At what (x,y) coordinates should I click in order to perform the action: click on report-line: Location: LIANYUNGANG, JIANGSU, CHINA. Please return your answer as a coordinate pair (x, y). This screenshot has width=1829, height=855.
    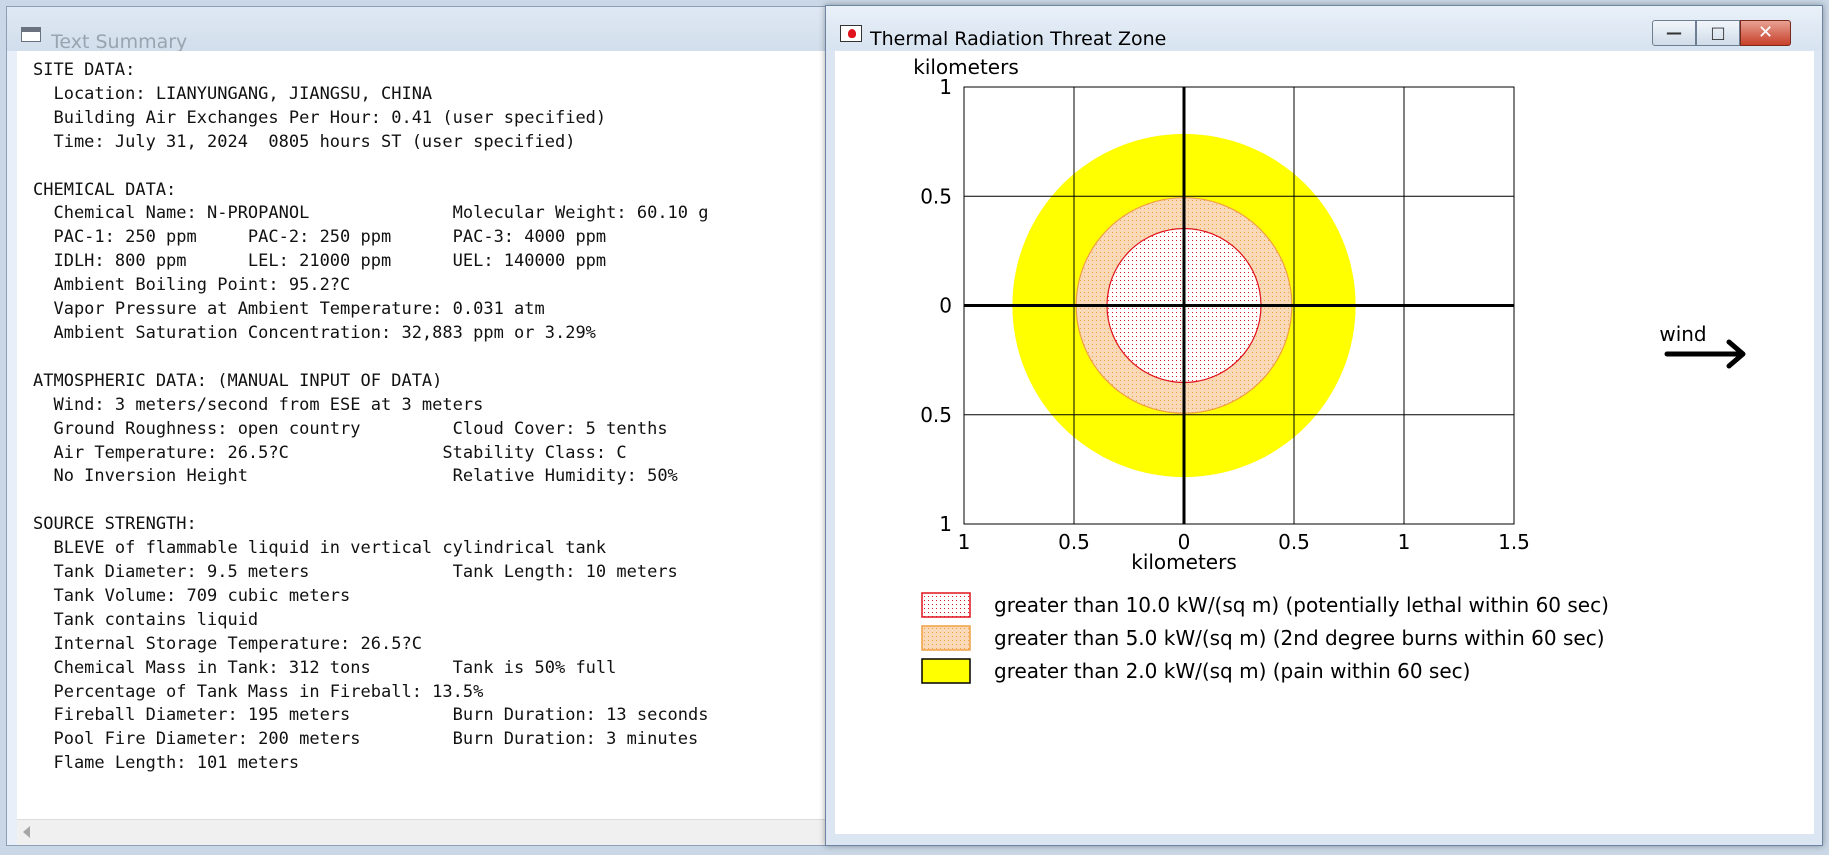
    Looking at the image, I should click on (233, 93).